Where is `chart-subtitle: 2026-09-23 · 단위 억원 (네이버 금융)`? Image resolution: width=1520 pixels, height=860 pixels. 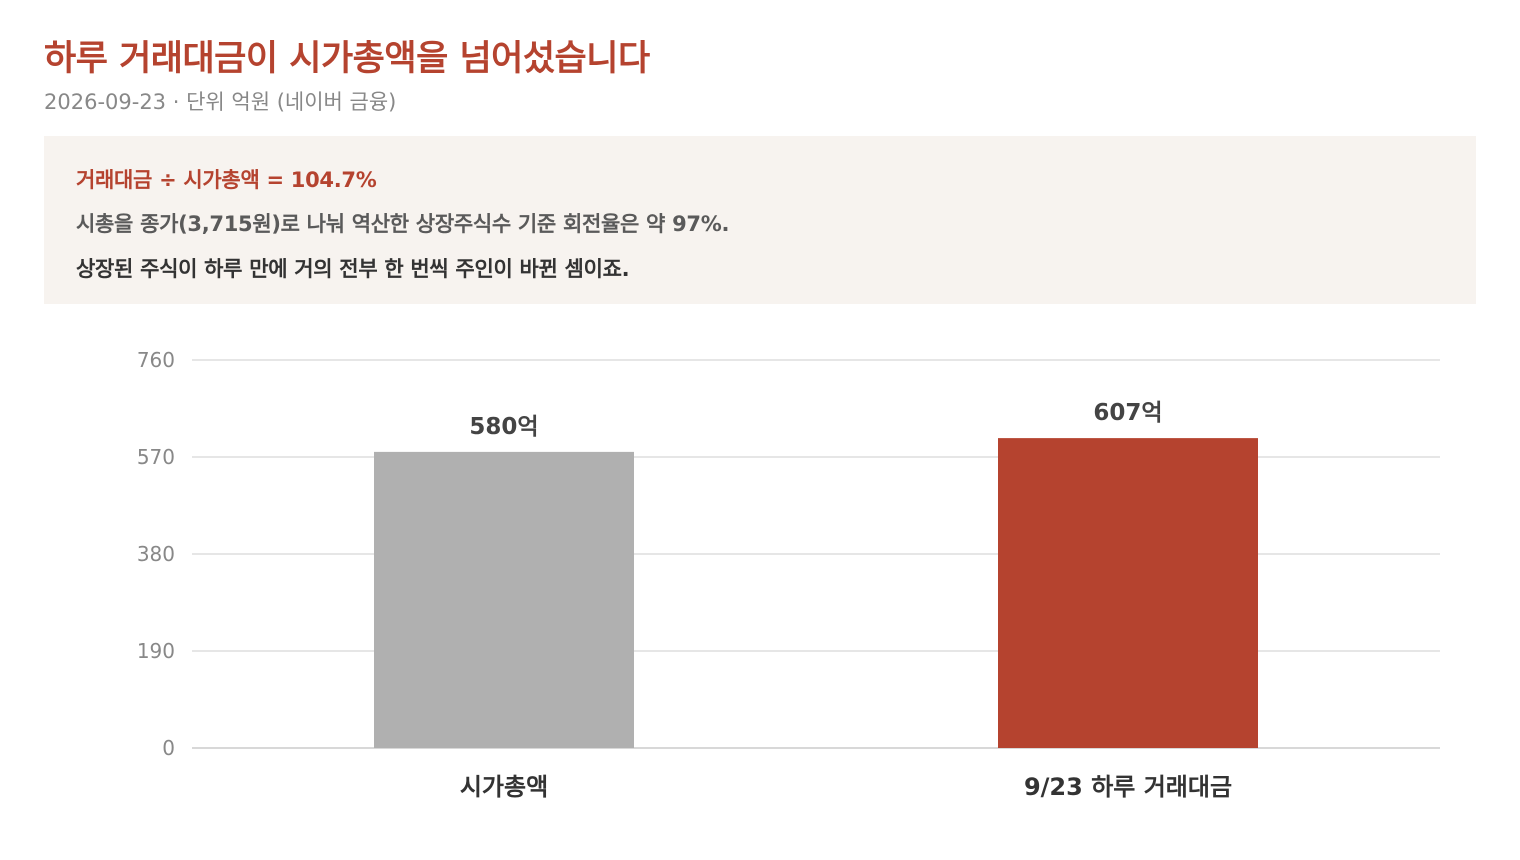
chart-subtitle: 2026-09-23 · 단위 억원 (네이버 금융) is located at coordinates (220, 102).